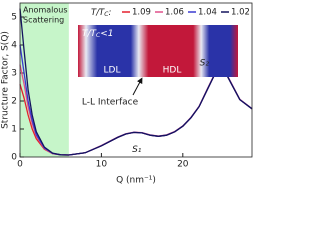 The image size is (320, 240). Describe the element at coordinates (112, 71) in the screenshot. I see `inset-left-label: LDL` at that location.